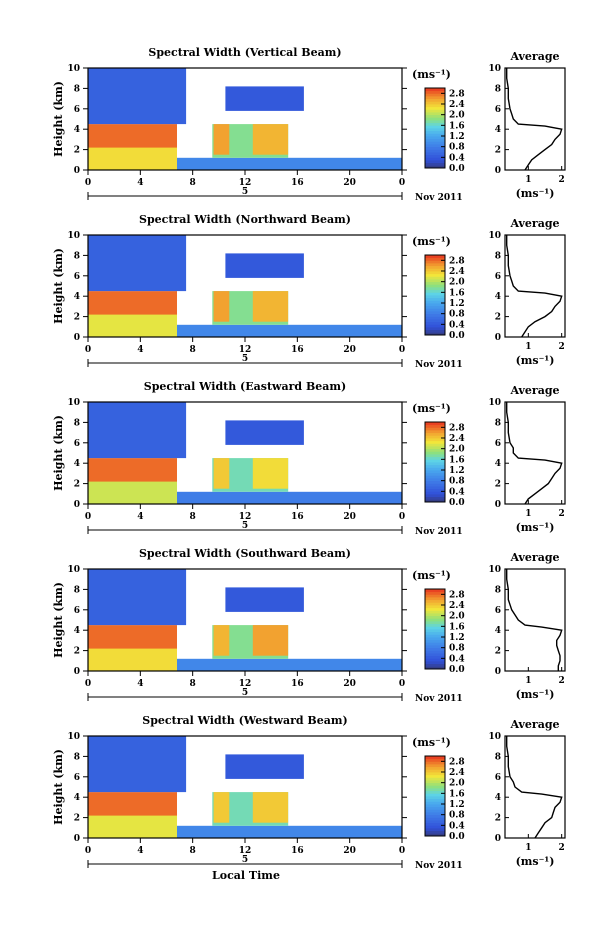 This screenshot has height=929, width=616. I want to click on panel-title: Spectral Width (Westward Beam), so click(244, 720).